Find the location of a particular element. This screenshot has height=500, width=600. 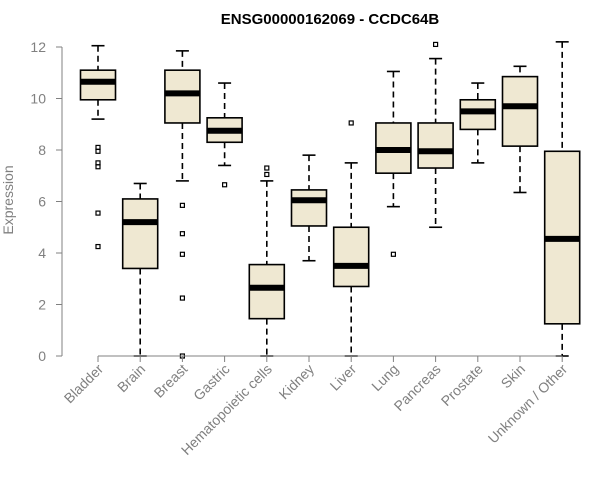

y-axis: 0 2 4 6 8 10 12 is located at coordinates (46, 201).